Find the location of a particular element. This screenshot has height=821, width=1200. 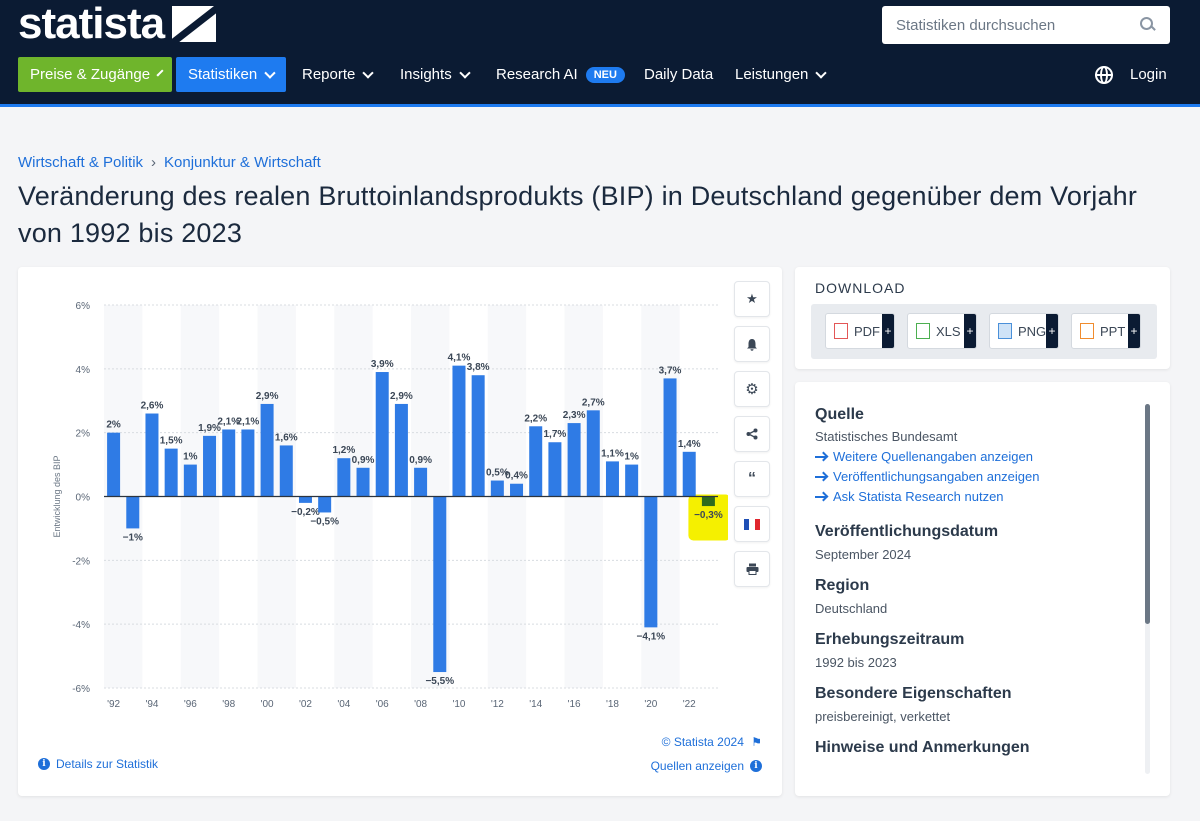

download-png-button: PNG + is located at coordinates (1024, 331).